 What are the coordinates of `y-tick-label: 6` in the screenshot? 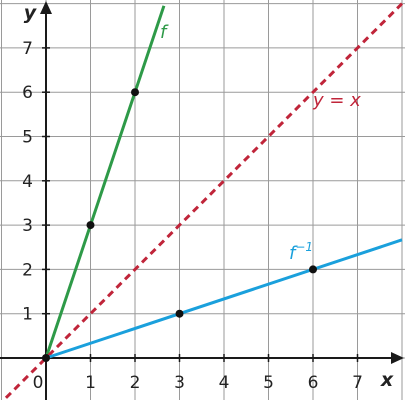 It's located at (27, 93).